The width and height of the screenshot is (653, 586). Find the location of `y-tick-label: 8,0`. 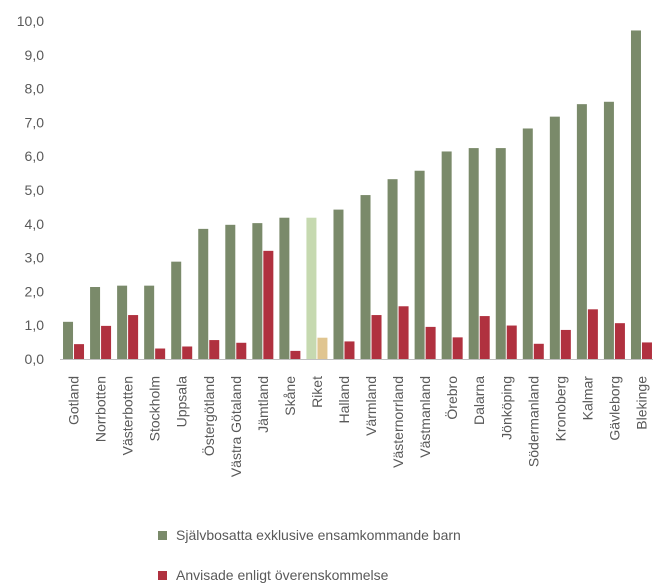

y-tick-label: 8,0 is located at coordinates (35, 89).